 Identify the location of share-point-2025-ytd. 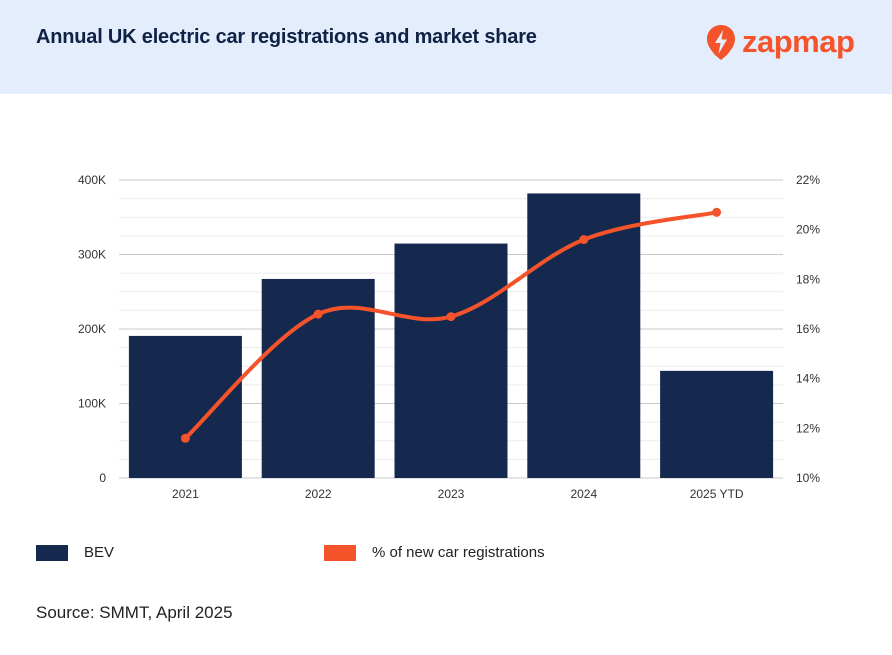
(717, 212).